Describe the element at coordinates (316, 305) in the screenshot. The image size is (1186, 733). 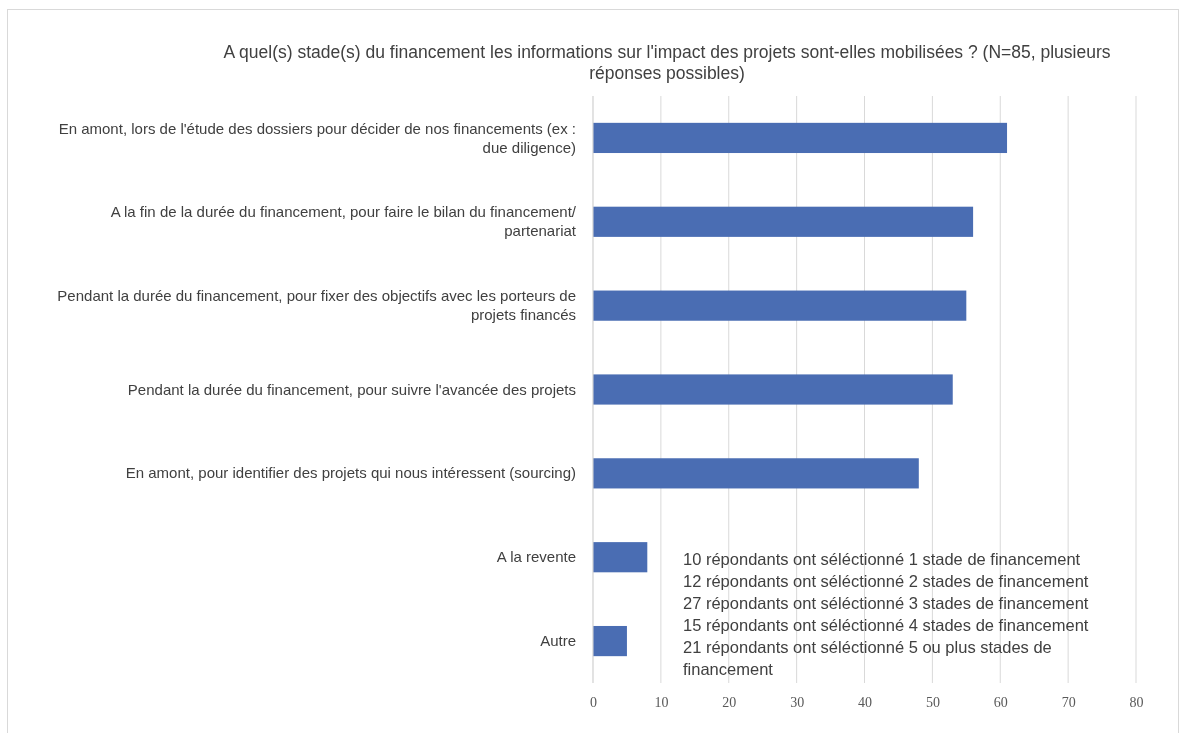
I see `y-tick-label: Pendant la durée du financement, pour fixer des objectifs avec les porteurs de projets financés` at that location.